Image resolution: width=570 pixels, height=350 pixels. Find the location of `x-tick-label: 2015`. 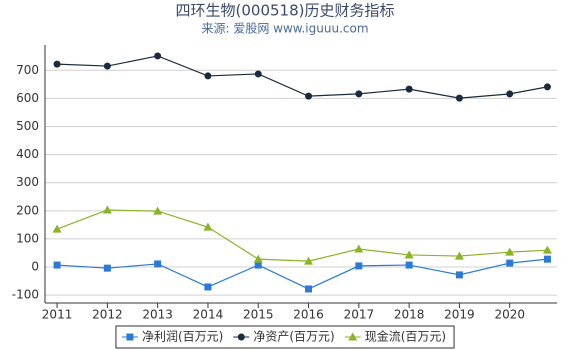

x-tick-label: 2015 is located at coordinates (258, 315).